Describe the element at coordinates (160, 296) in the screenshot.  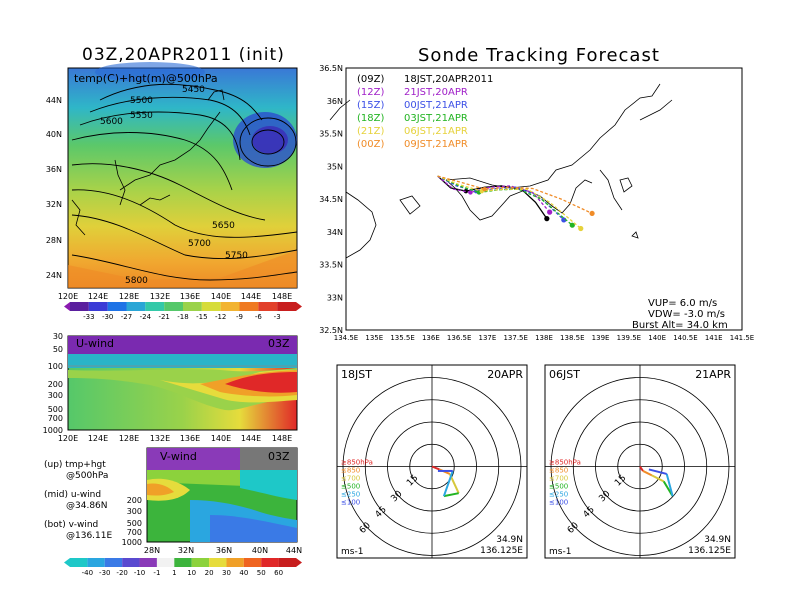
I see `map500-x-tick: 132E` at that location.